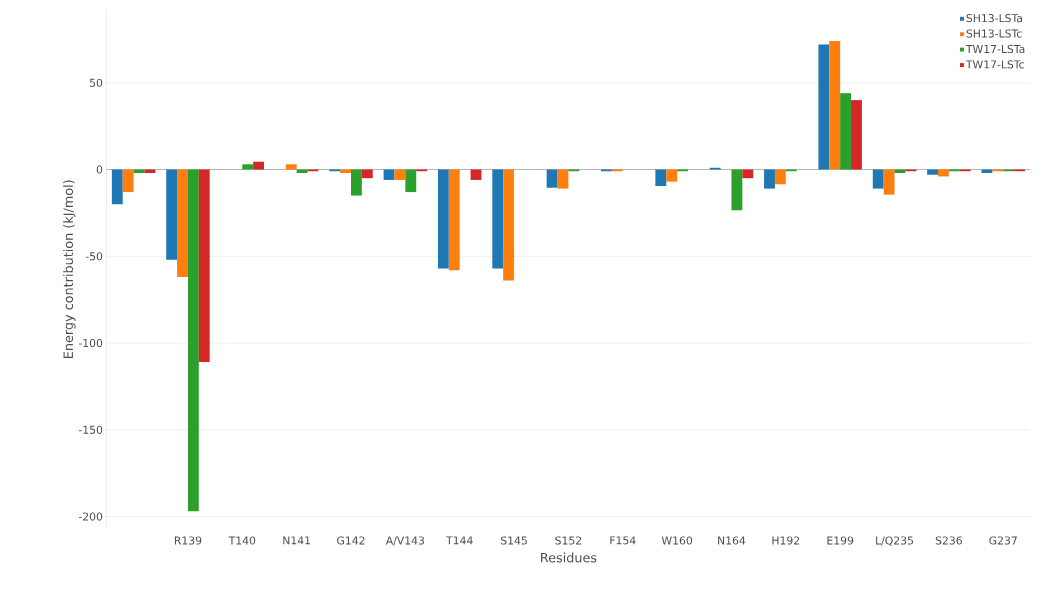  I want to click on x-tick-label: L/Q235, so click(894, 541).